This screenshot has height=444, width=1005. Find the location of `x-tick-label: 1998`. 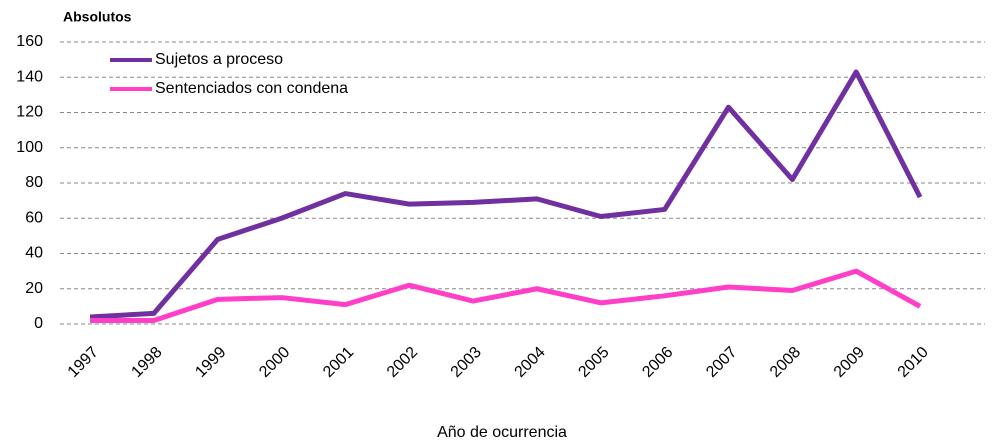

x-tick-label: 1998 is located at coordinates (146, 362).